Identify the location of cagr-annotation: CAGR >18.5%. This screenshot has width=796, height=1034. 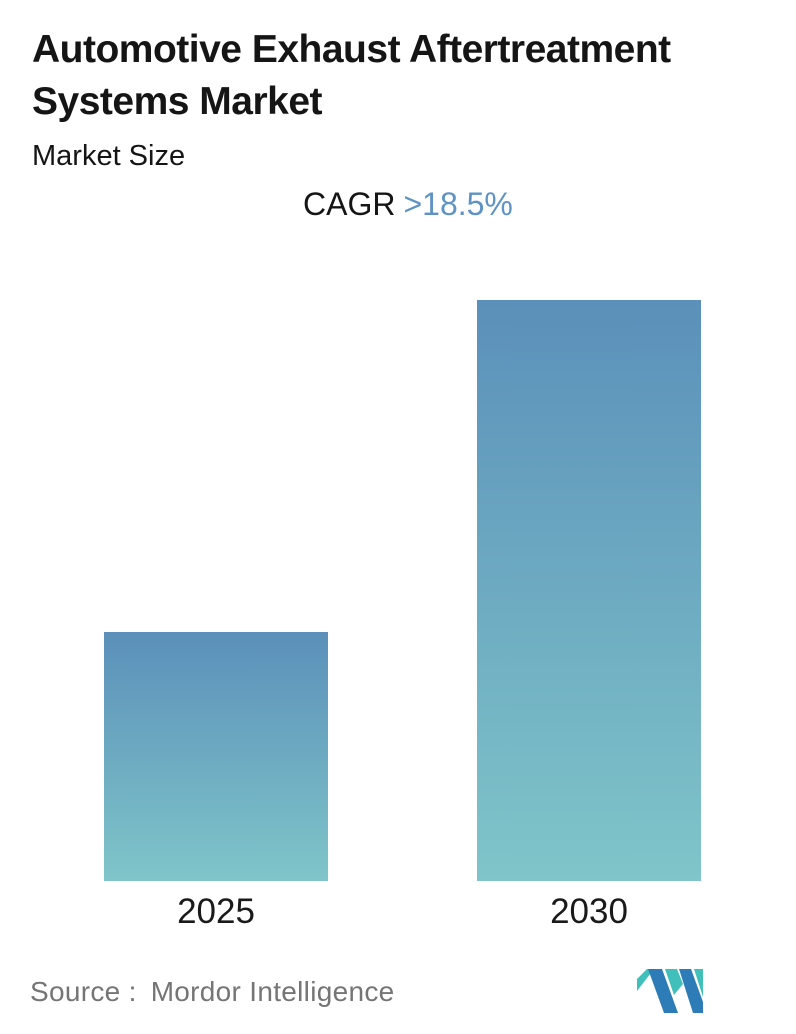
(408, 204).